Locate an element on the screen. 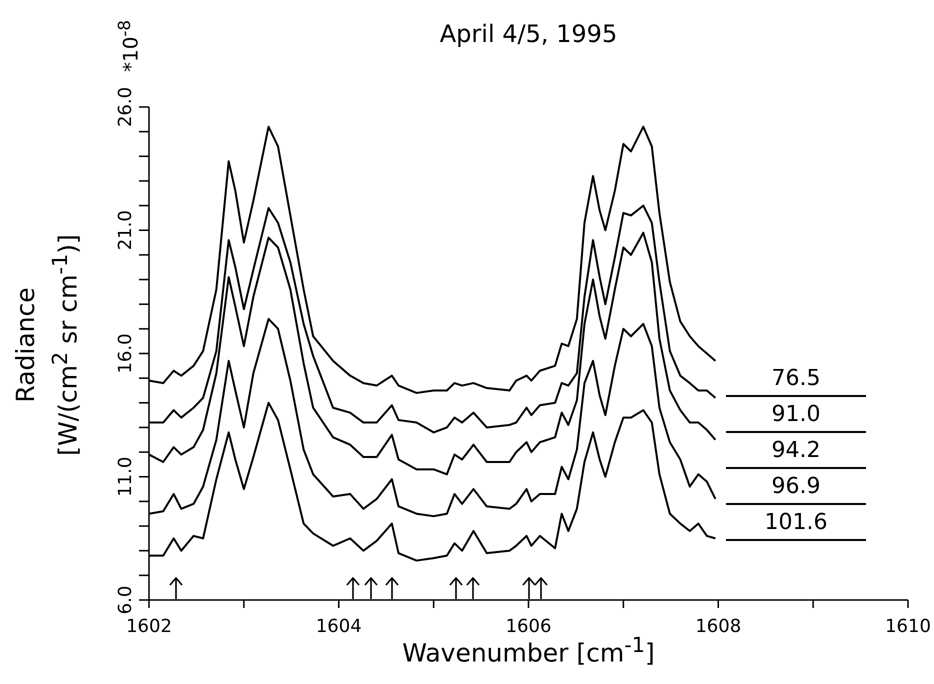 The height and width of the screenshot is (684, 934). chart-title: April 4/5, 1995 is located at coordinates (528, 34).